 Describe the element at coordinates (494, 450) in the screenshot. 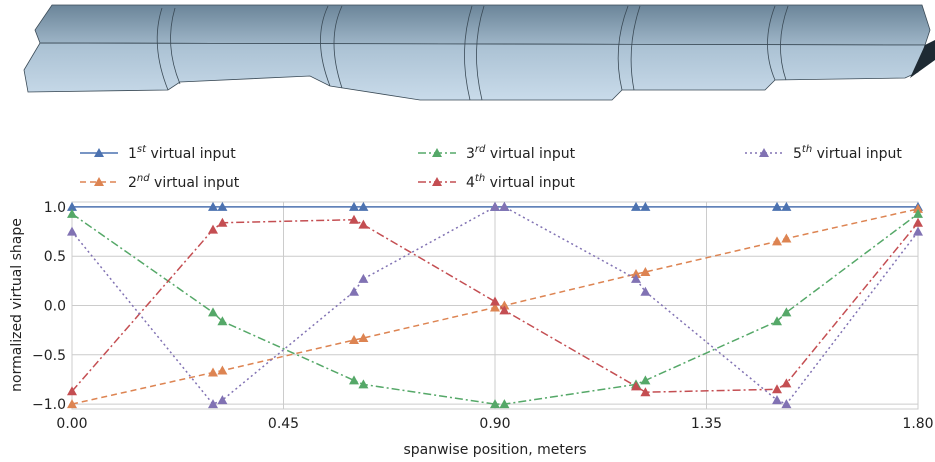

I see `x-axis-label: spanwise position, meters` at that location.